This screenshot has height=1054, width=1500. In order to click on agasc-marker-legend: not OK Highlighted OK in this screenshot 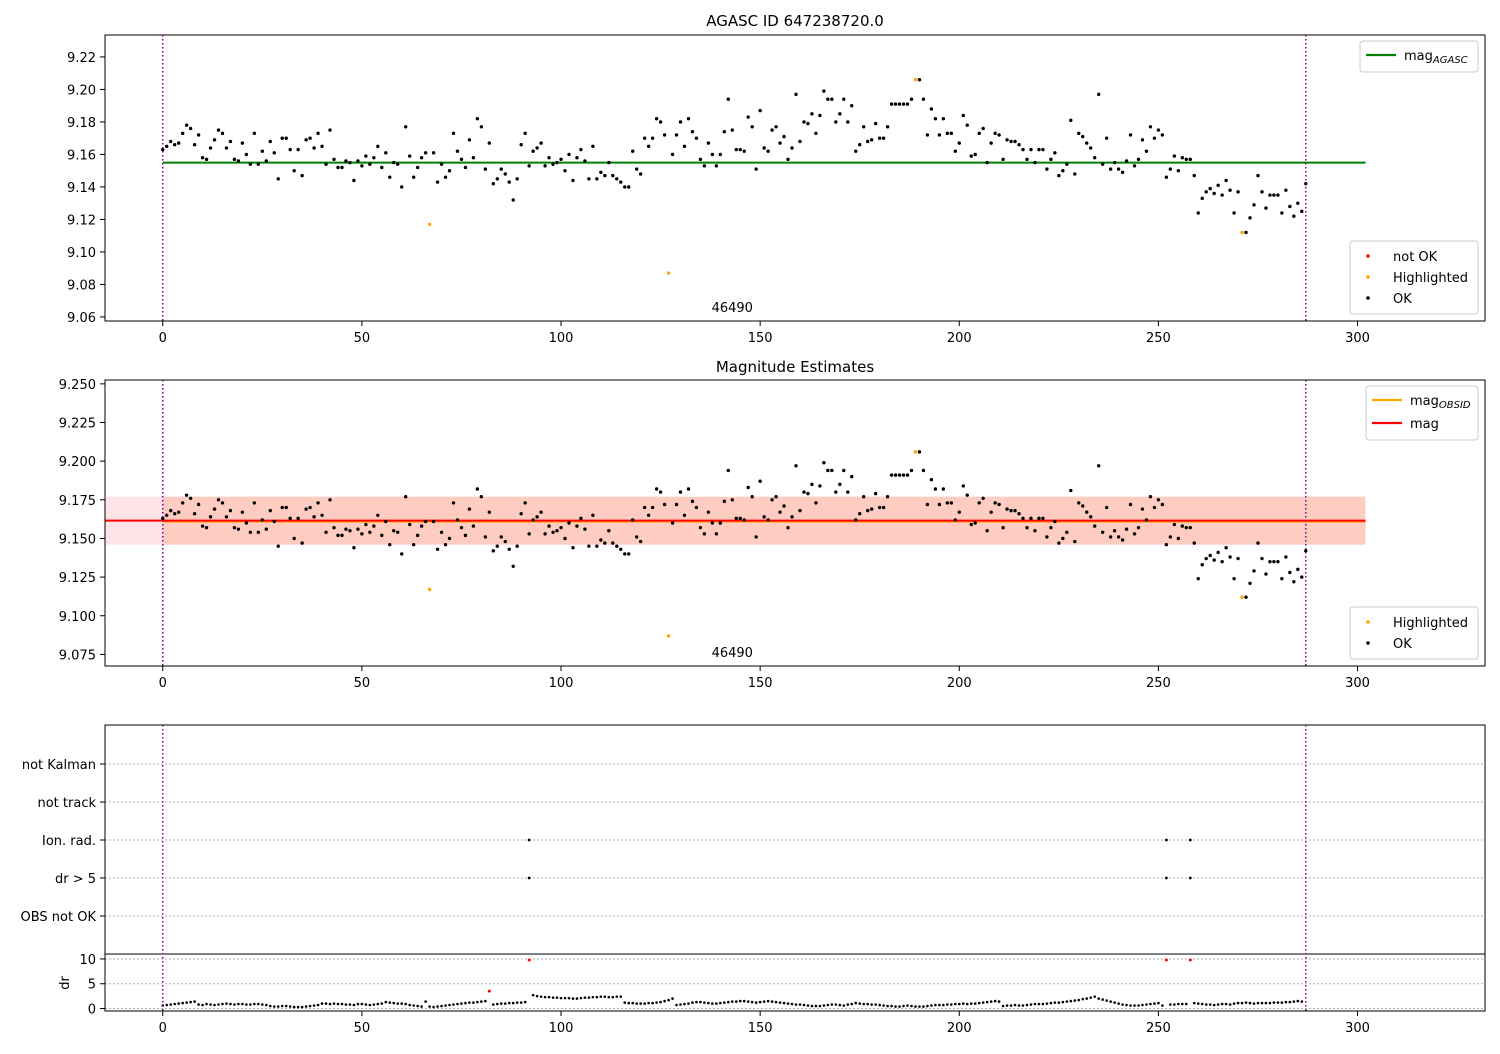, I will do `click(1414, 277)`.